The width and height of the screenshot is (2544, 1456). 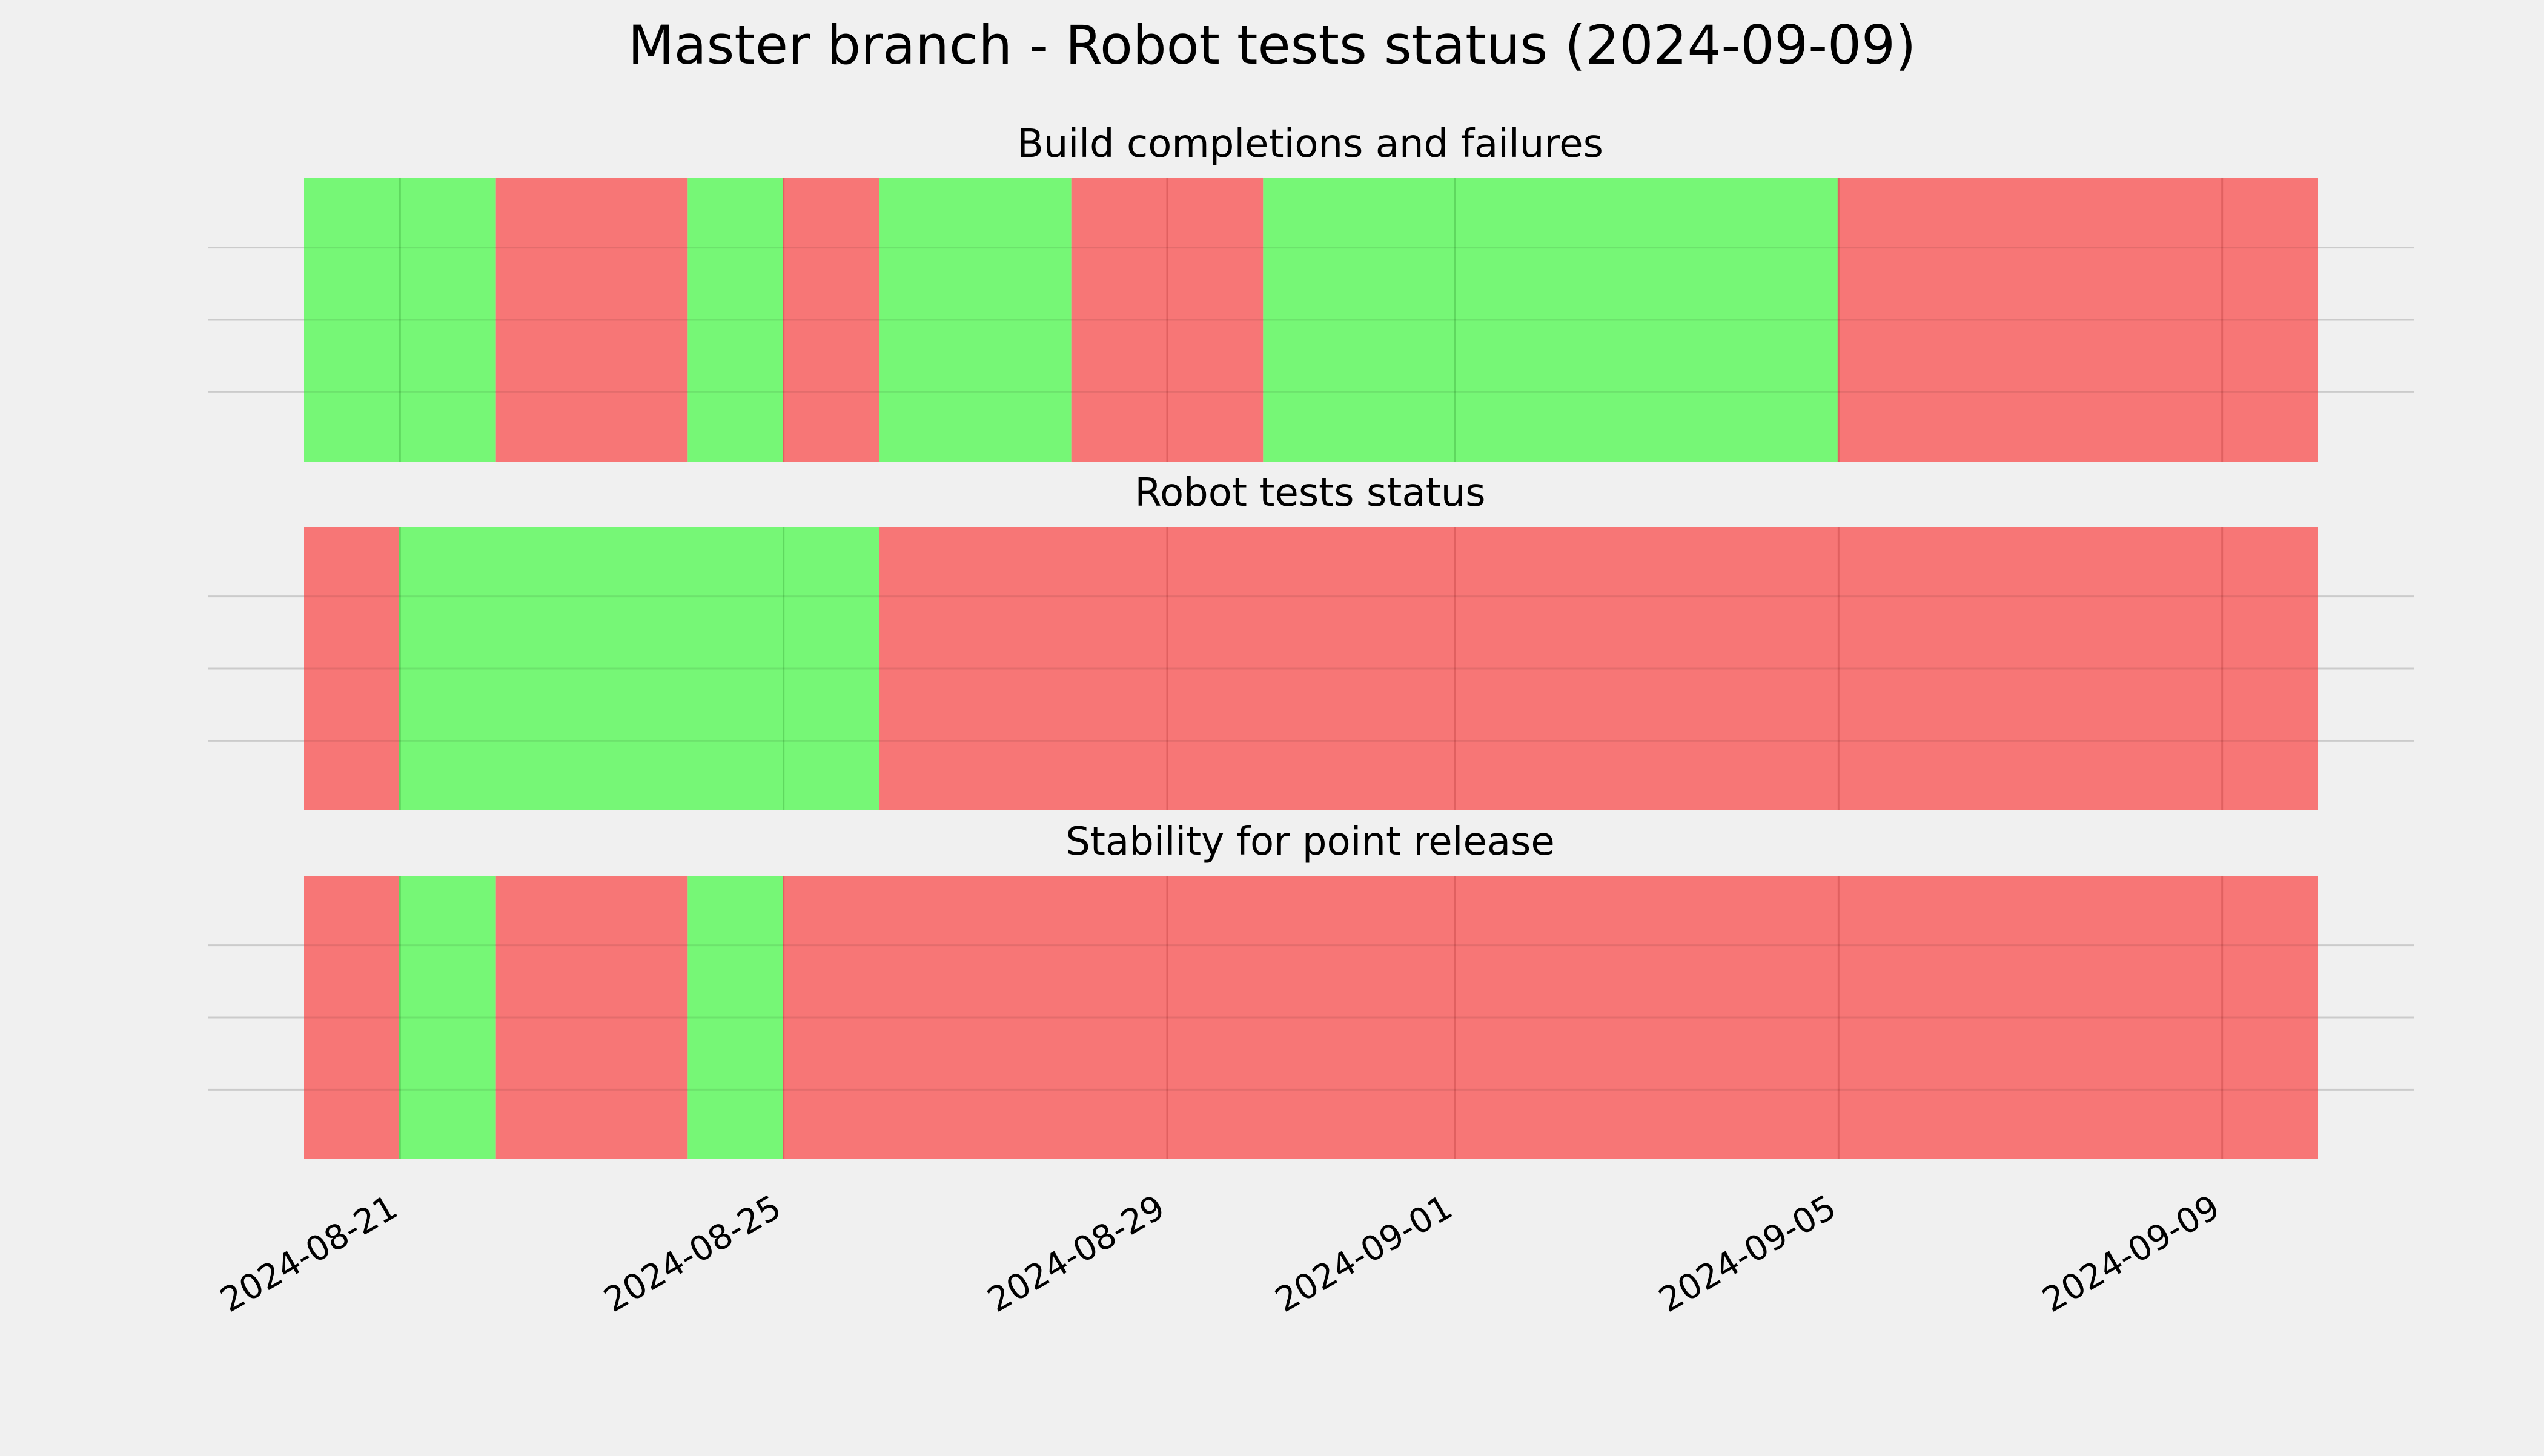 What do you see at coordinates (1310, 144) in the screenshot?
I see `panel-title: Build completions and failures` at bounding box center [1310, 144].